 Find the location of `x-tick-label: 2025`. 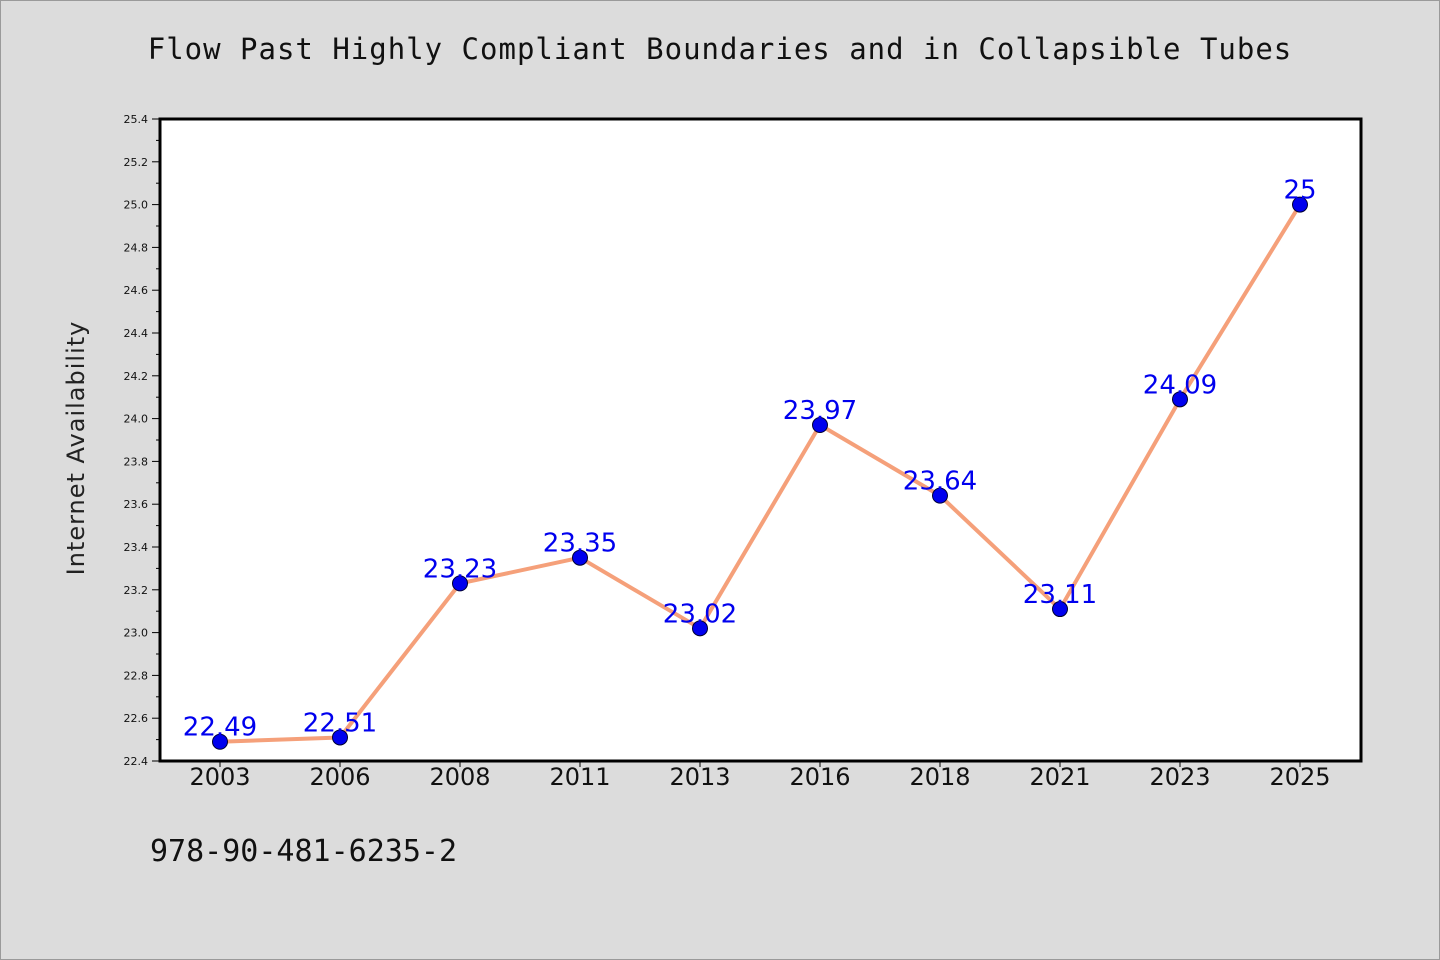

x-tick-label: 2025 is located at coordinates (1299, 777).